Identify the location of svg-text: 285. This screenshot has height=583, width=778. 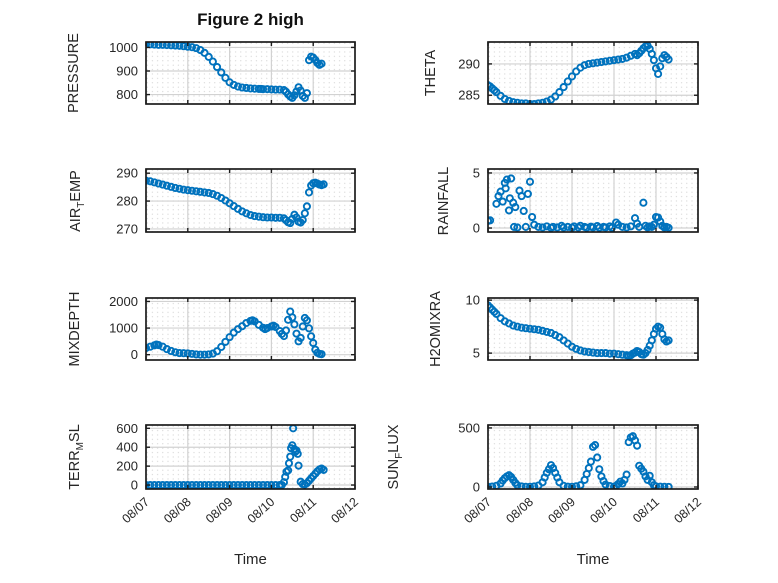
(469, 95).